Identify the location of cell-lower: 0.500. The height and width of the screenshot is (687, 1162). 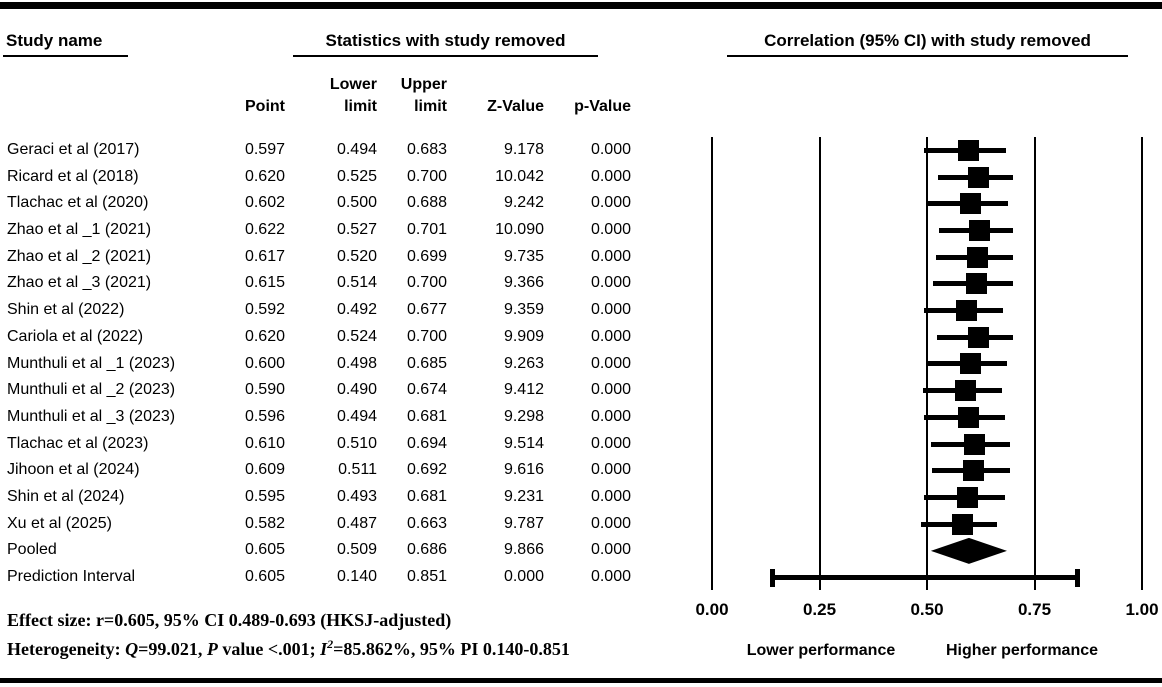
(356, 203).